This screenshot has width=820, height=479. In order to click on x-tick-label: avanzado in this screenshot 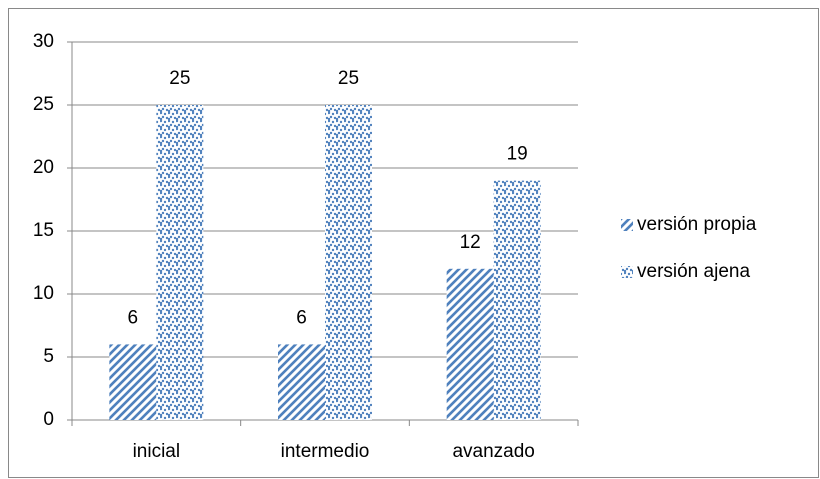, I will do `click(493, 451)`.